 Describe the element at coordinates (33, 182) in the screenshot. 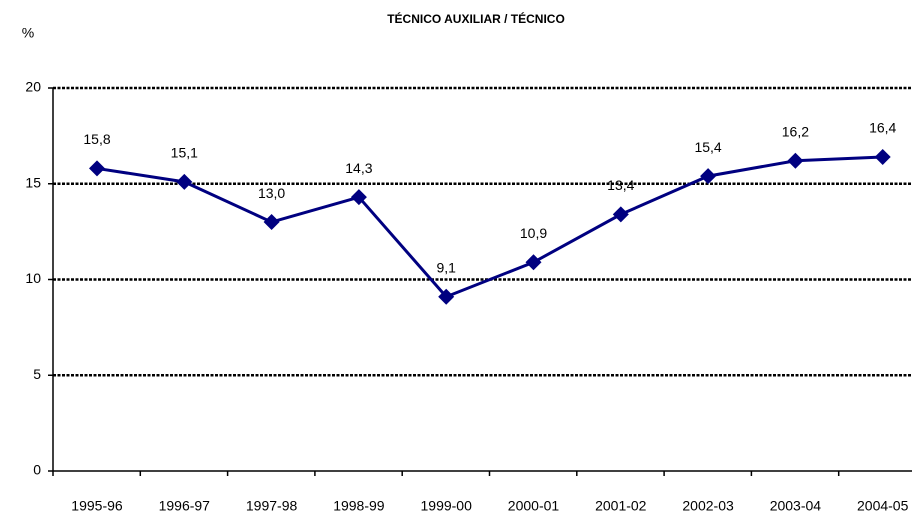

I see `y-tick-label: 15` at that location.